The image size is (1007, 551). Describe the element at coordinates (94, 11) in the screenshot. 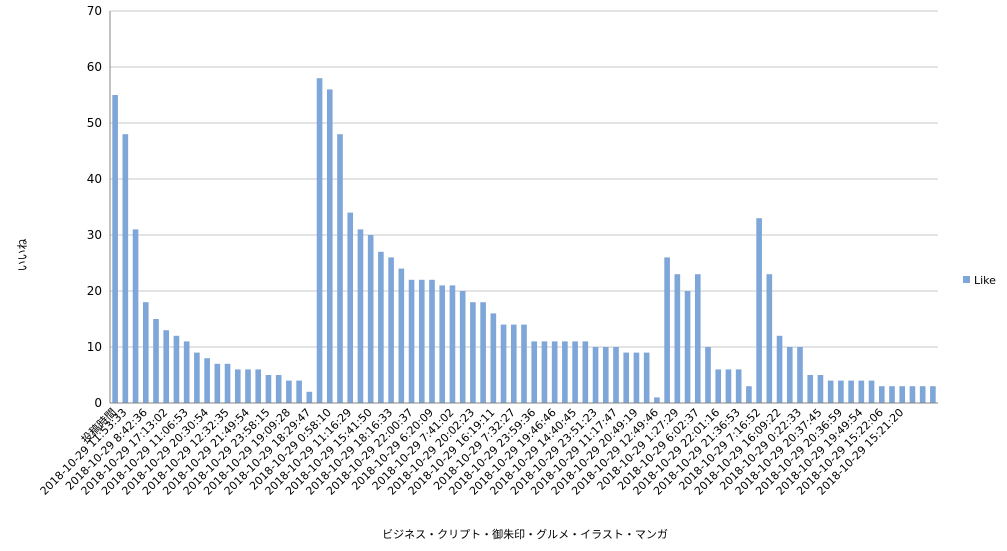

I see `y-tick-label: 70` at that location.